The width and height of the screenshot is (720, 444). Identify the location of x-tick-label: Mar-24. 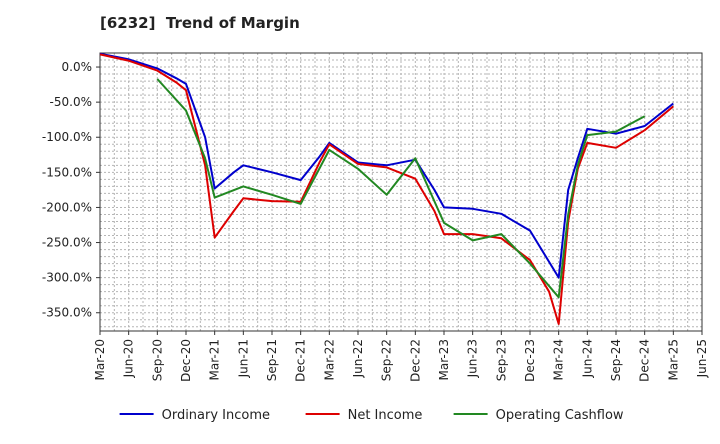
(559, 359).